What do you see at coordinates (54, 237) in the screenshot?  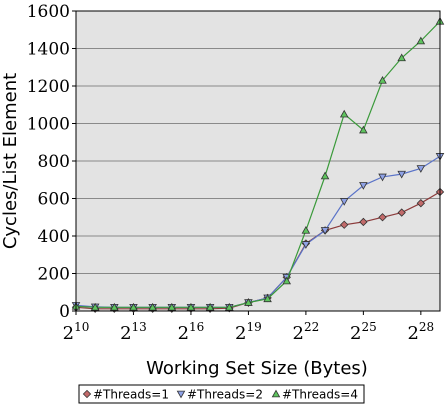 I see `y-tick-label: 400` at bounding box center [54, 237].